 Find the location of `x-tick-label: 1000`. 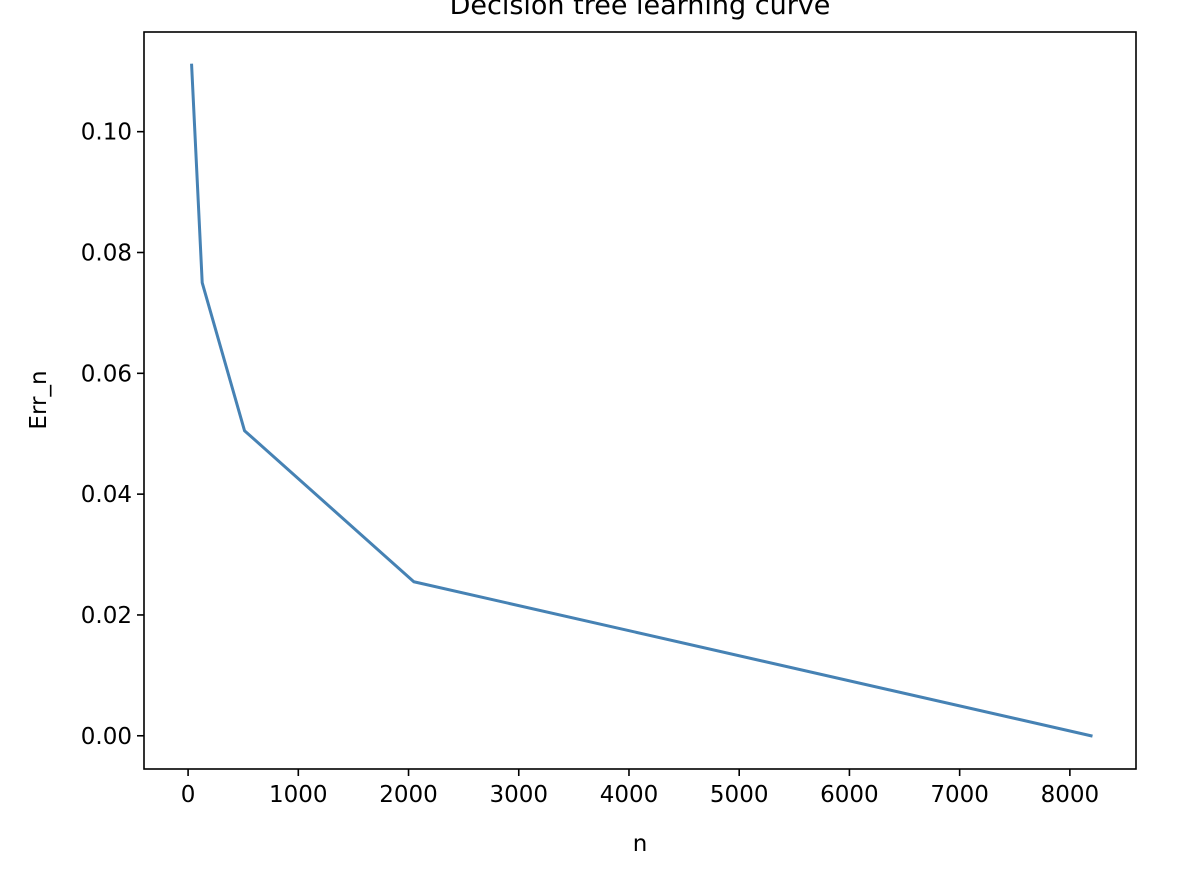

x-tick-label: 1000 is located at coordinates (298, 795).